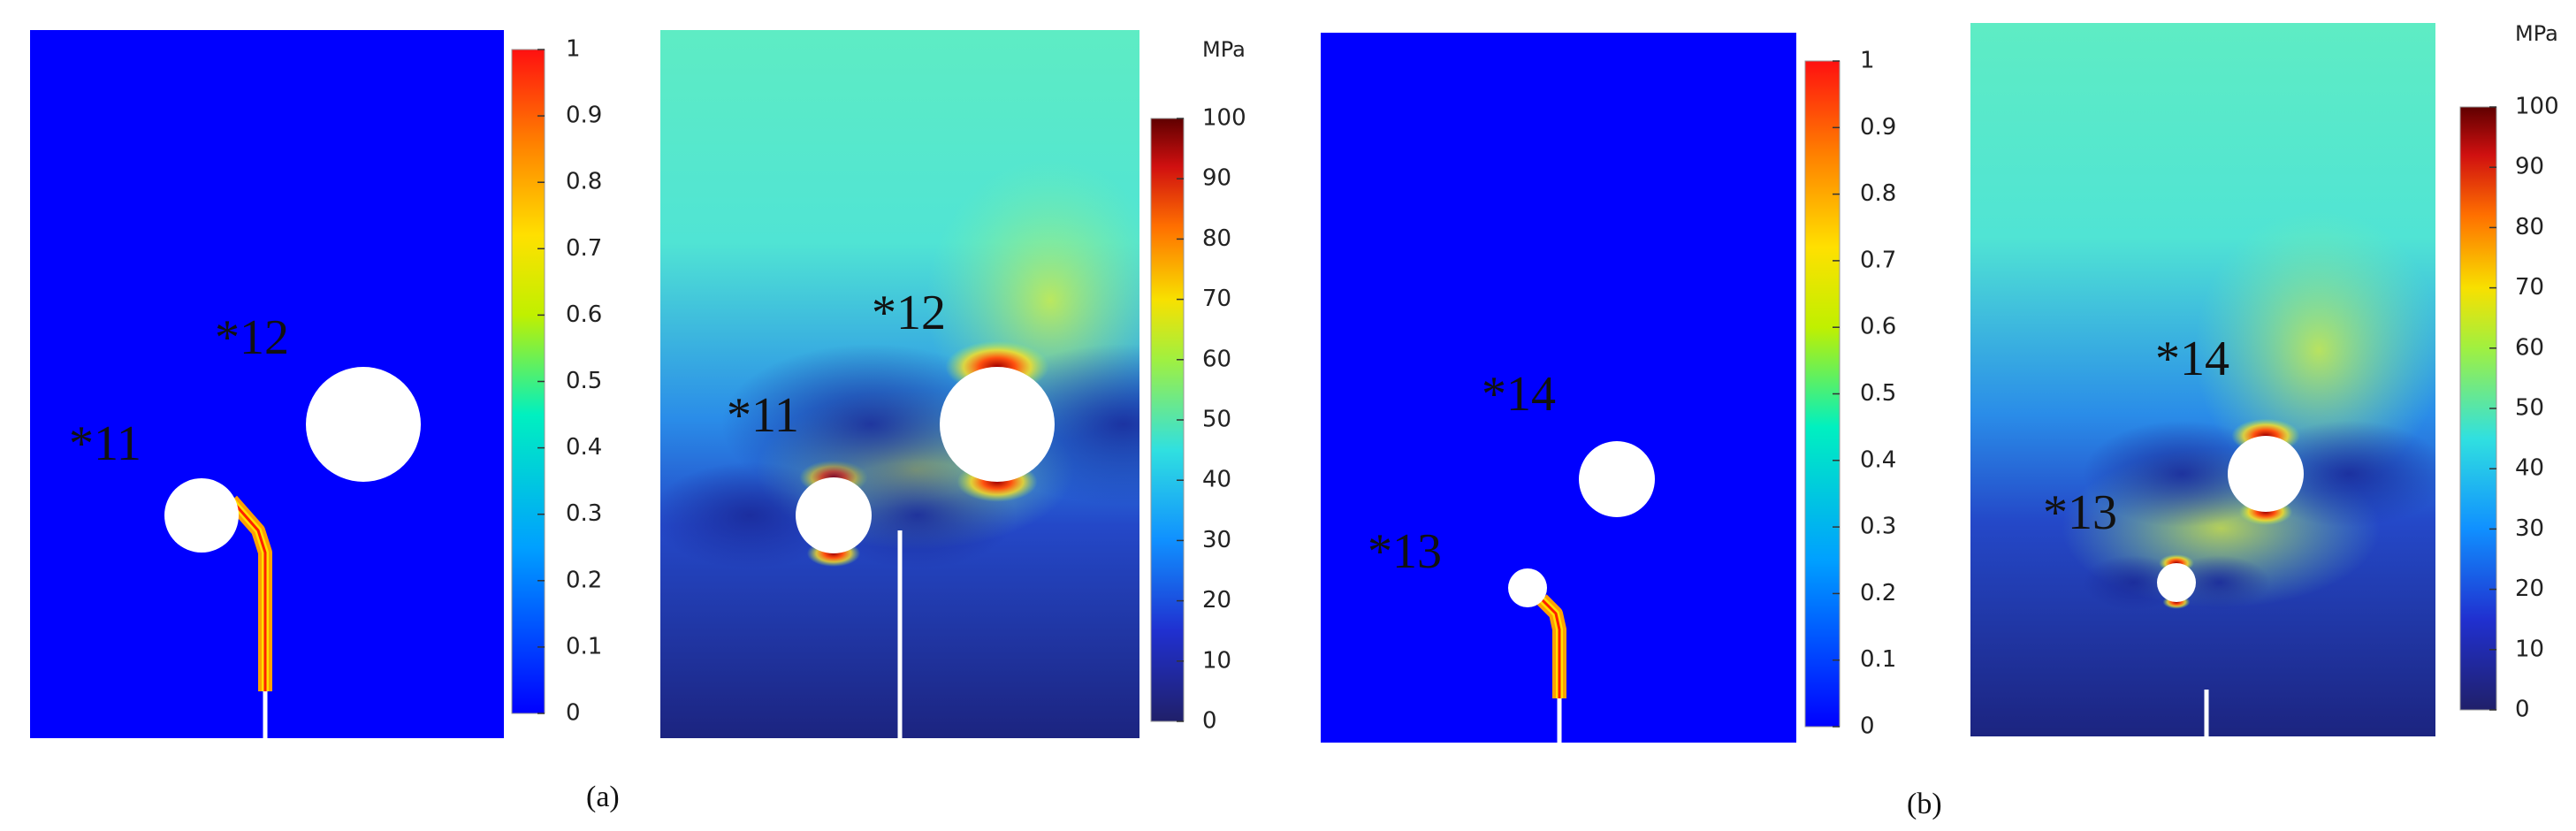  Describe the element at coordinates (603, 797) in the screenshot. I see `caption: (a)` at that location.